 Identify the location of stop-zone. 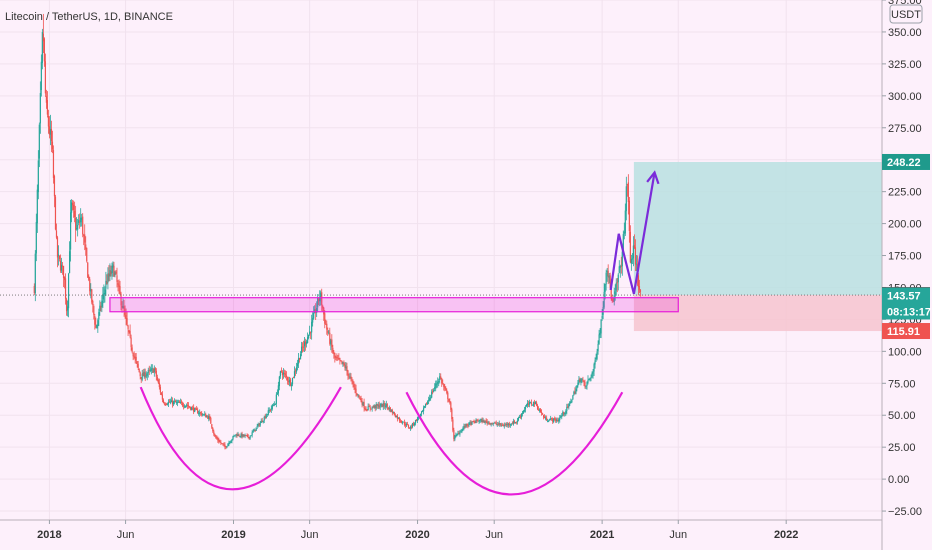
(757, 313).